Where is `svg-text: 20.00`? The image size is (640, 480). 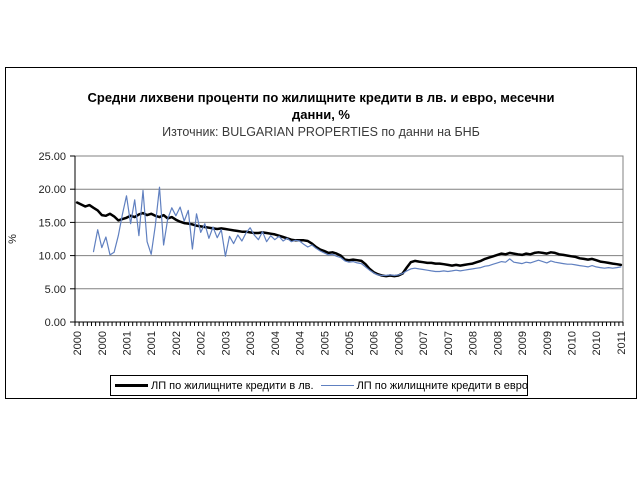 svg-text: 20.00 is located at coordinates (52, 190).